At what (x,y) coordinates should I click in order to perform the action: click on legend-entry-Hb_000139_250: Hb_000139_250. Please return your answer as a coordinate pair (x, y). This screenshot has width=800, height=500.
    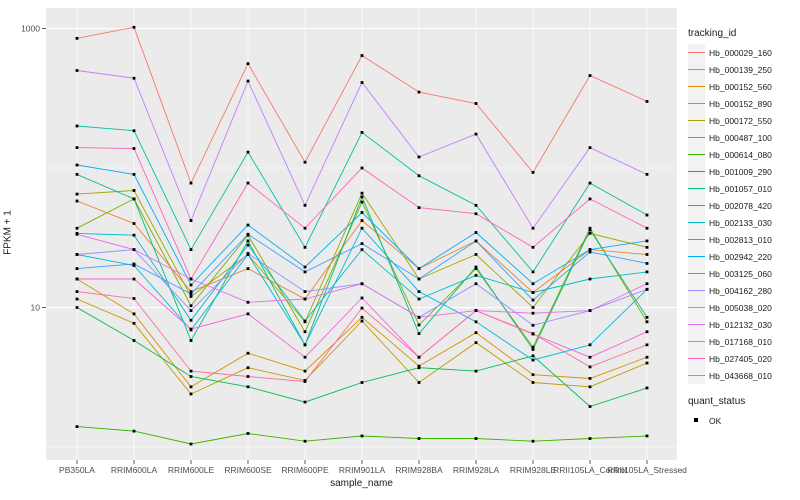
    Looking at the image, I should click on (743, 69).